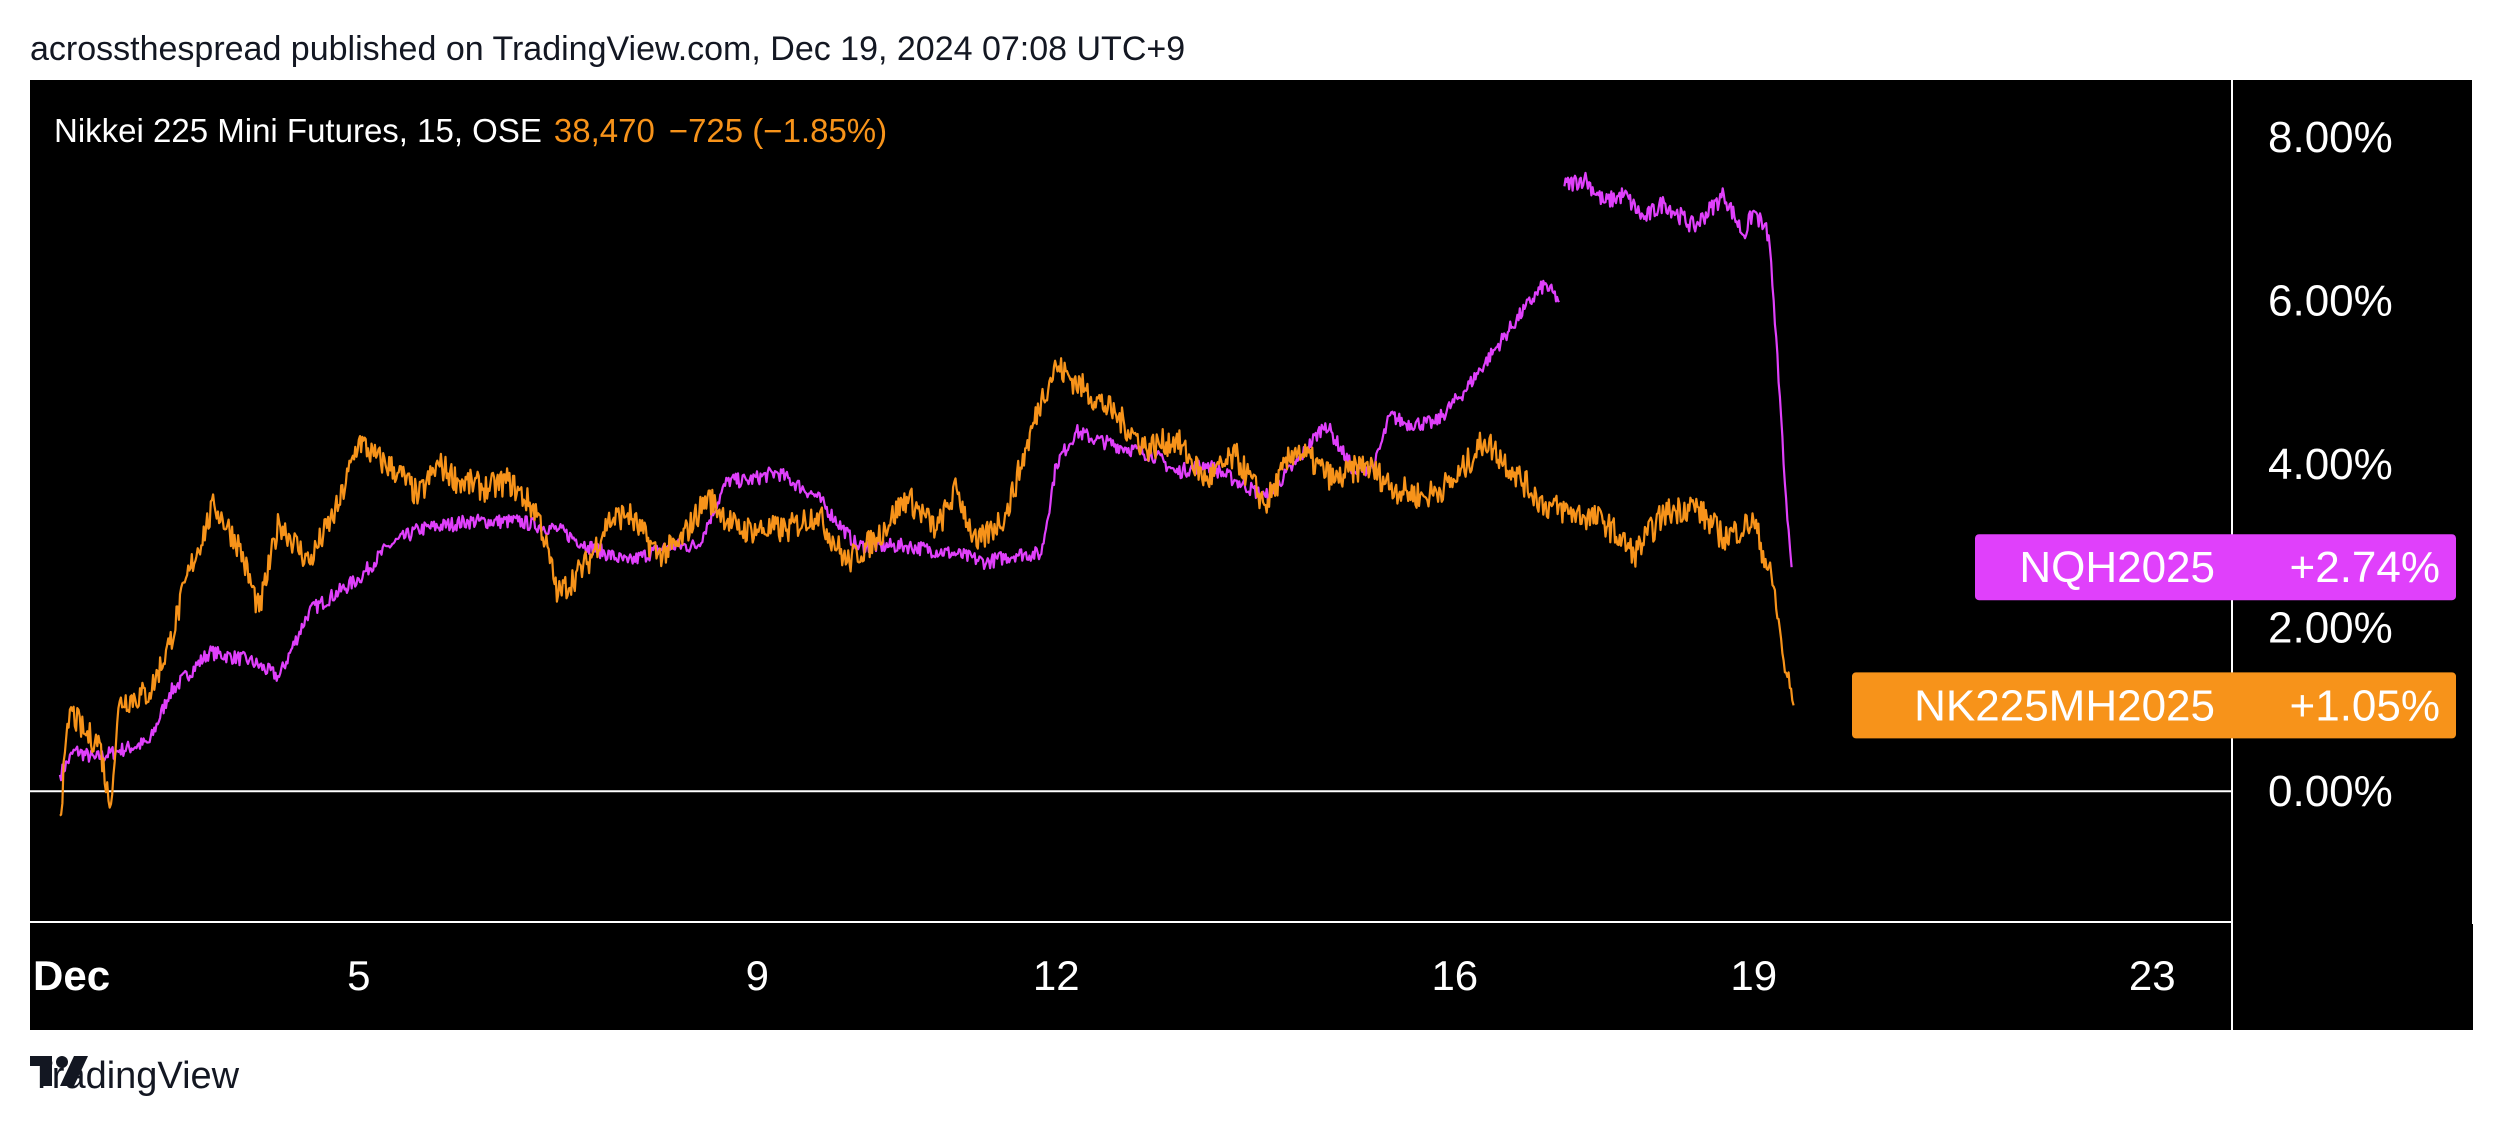 The width and height of the screenshot is (2502, 1134). I want to click on badge-nqh2025, so click(2215, 567).